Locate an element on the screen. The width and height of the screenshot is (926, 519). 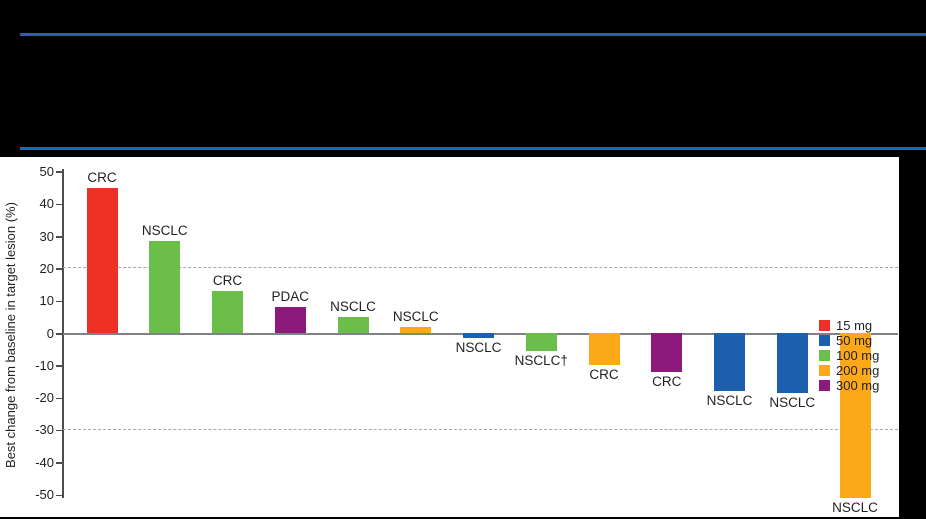
legend-label: 50 mg is located at coordinates (854, 340).